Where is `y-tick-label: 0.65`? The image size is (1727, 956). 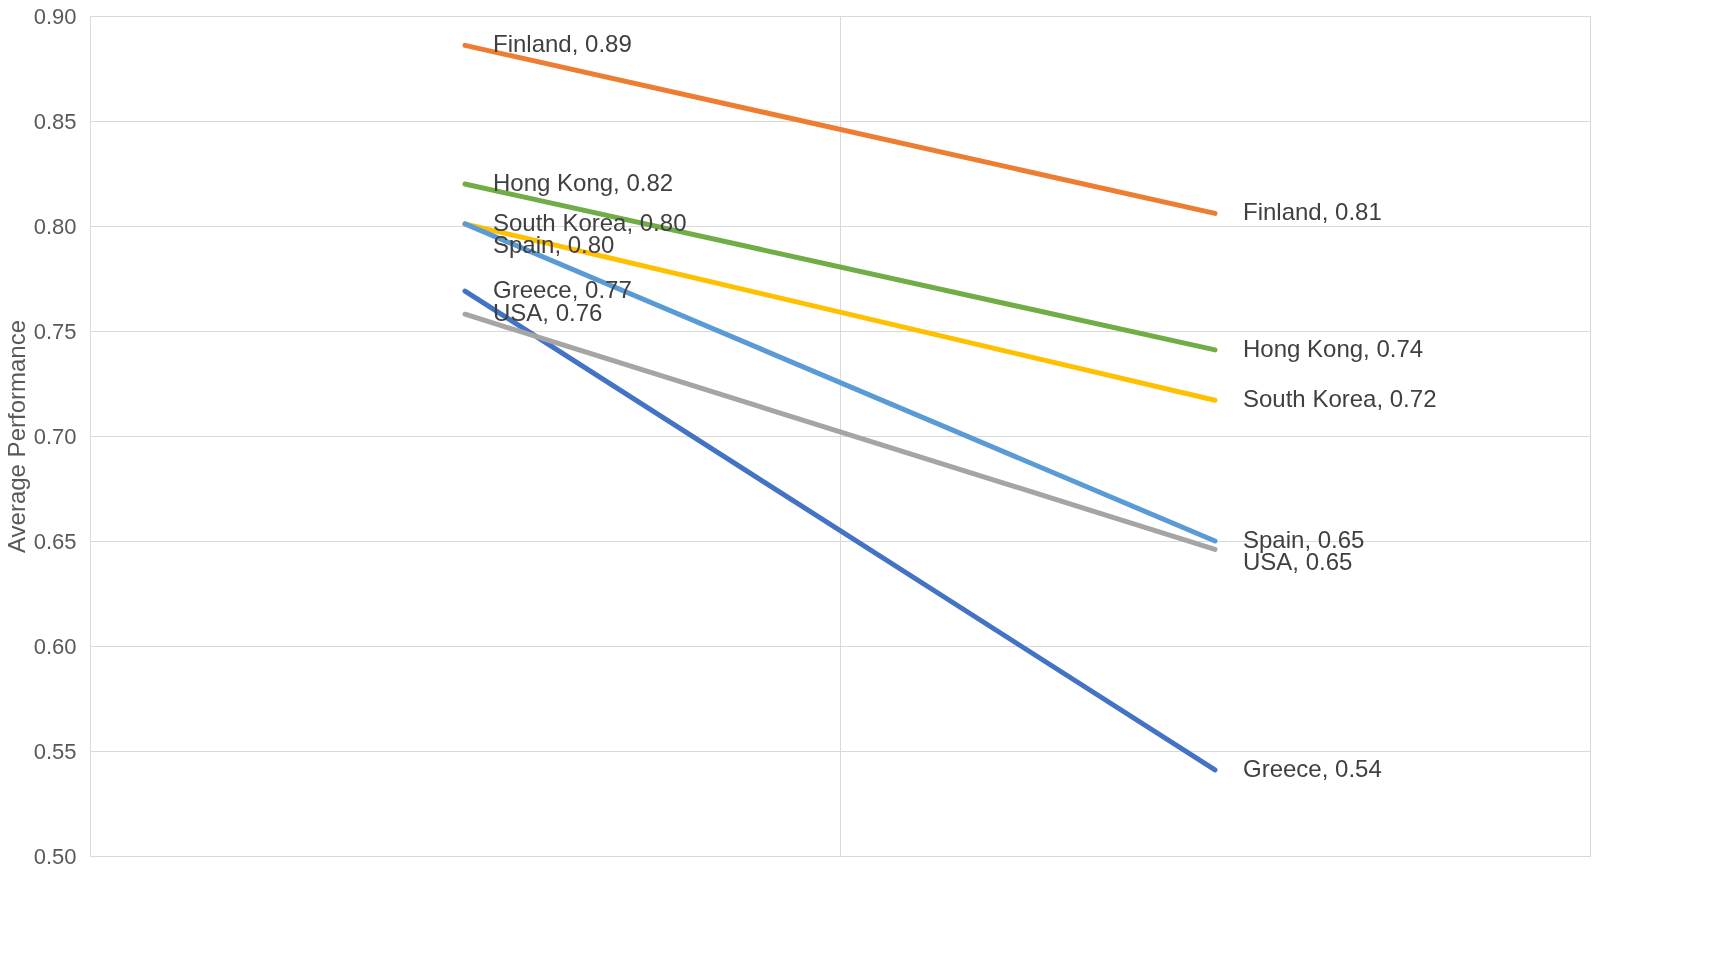 y-tick-label: 0.65 is located at coordinates (55, 541).